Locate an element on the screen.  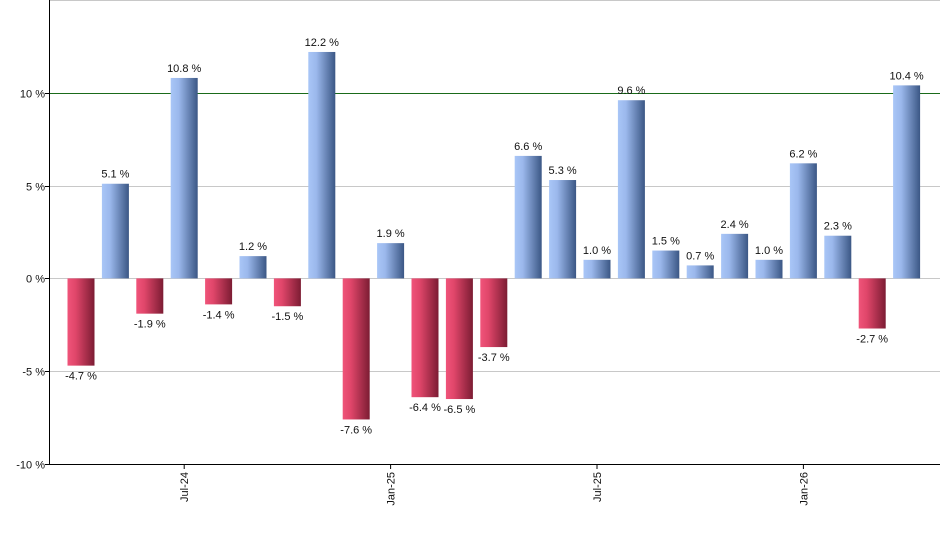
data-label: 6.2 % is located at coordinates (803, 154).